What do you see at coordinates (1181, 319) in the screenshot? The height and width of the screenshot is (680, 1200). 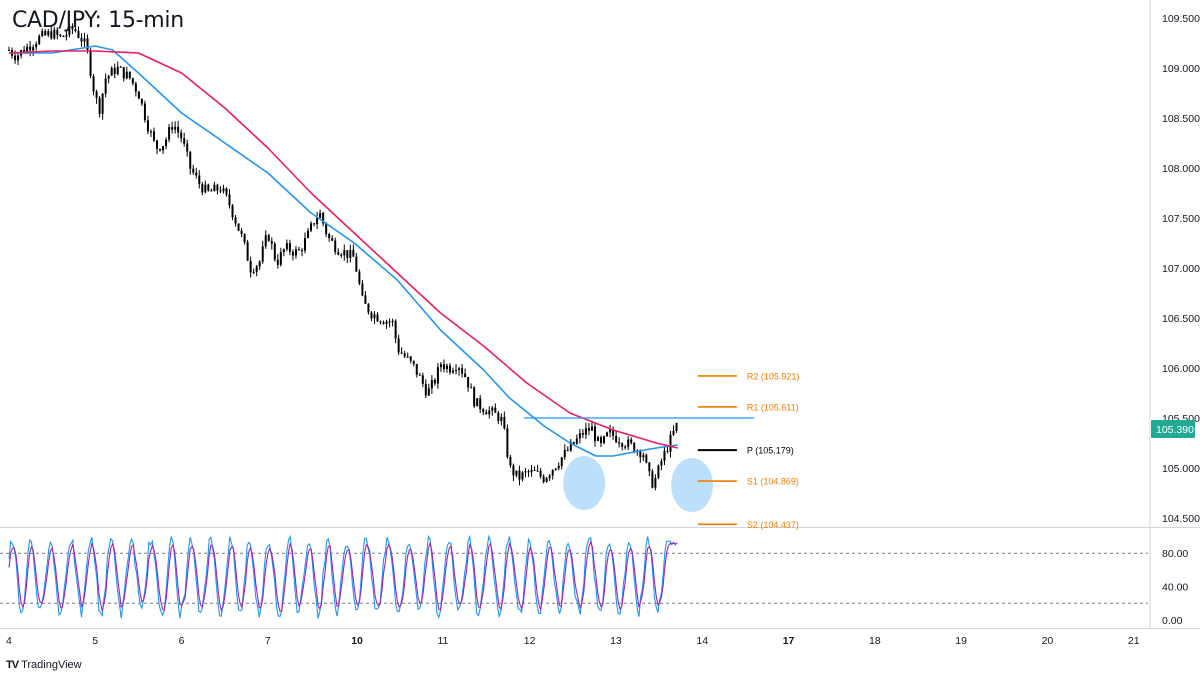 I see `price-tick-label: 106.500` at bounding box center [1181, 319].